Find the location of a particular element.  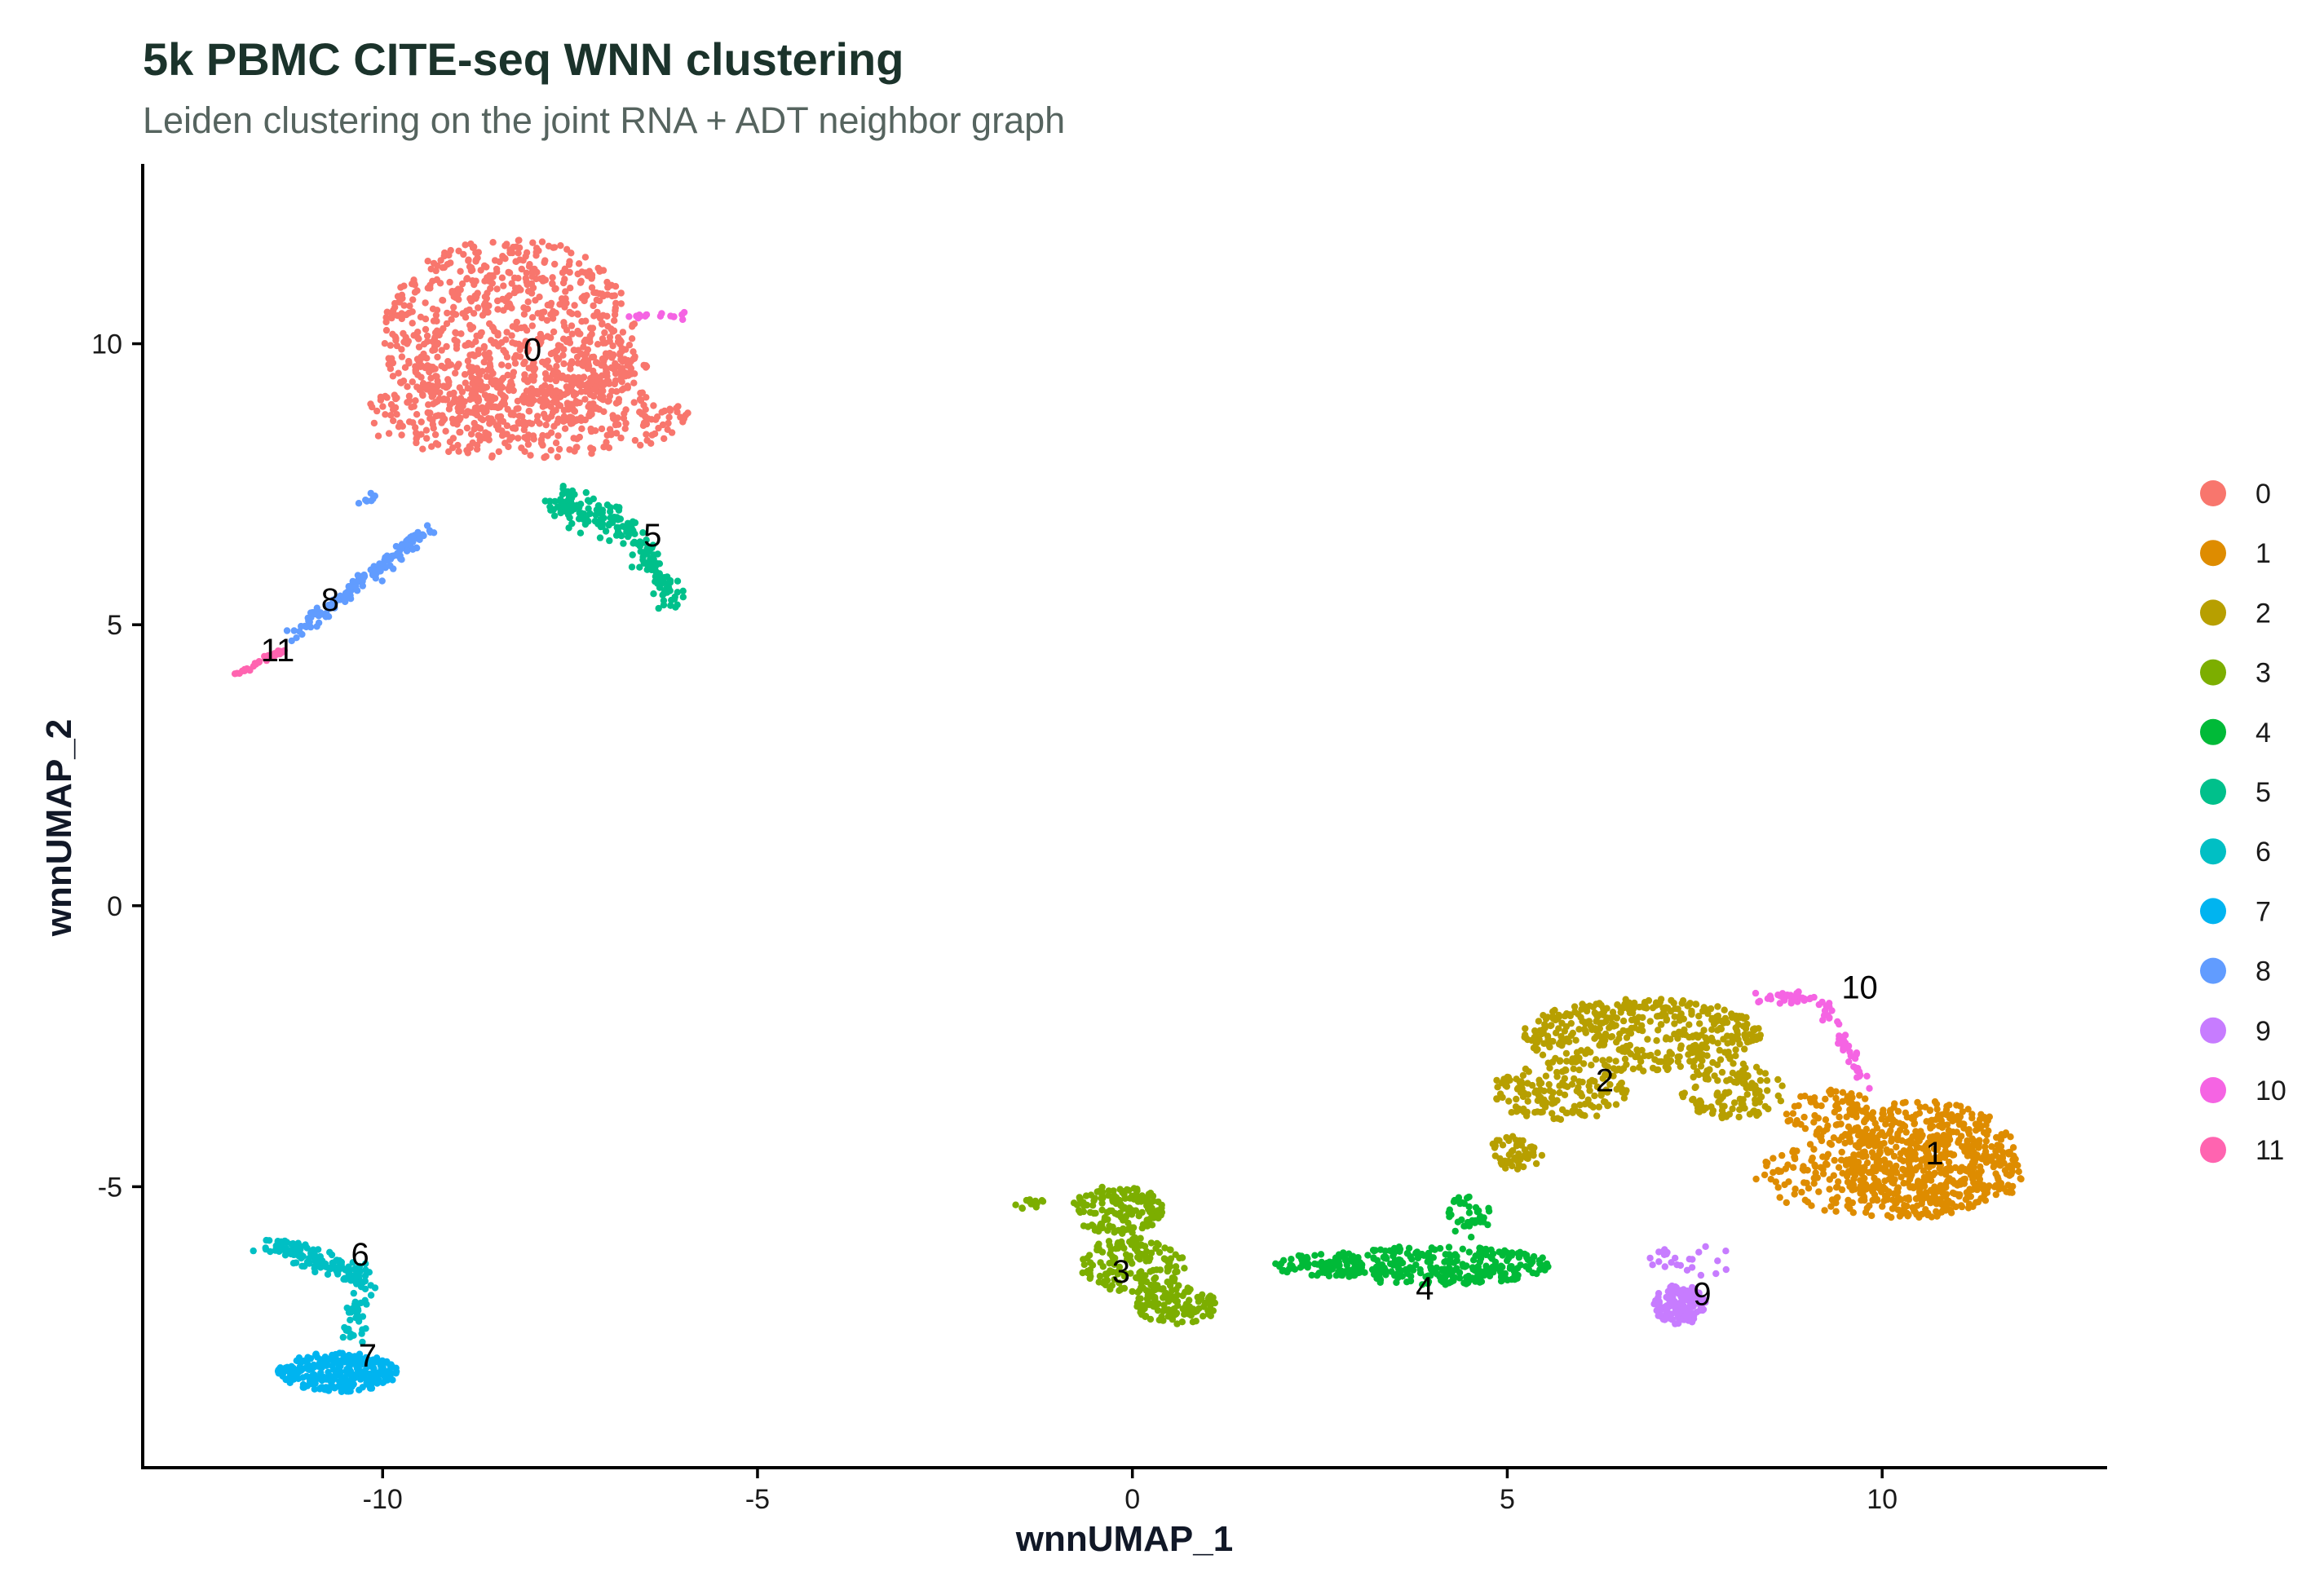

legend-item: 6 is located at coordinates (2235, 852).